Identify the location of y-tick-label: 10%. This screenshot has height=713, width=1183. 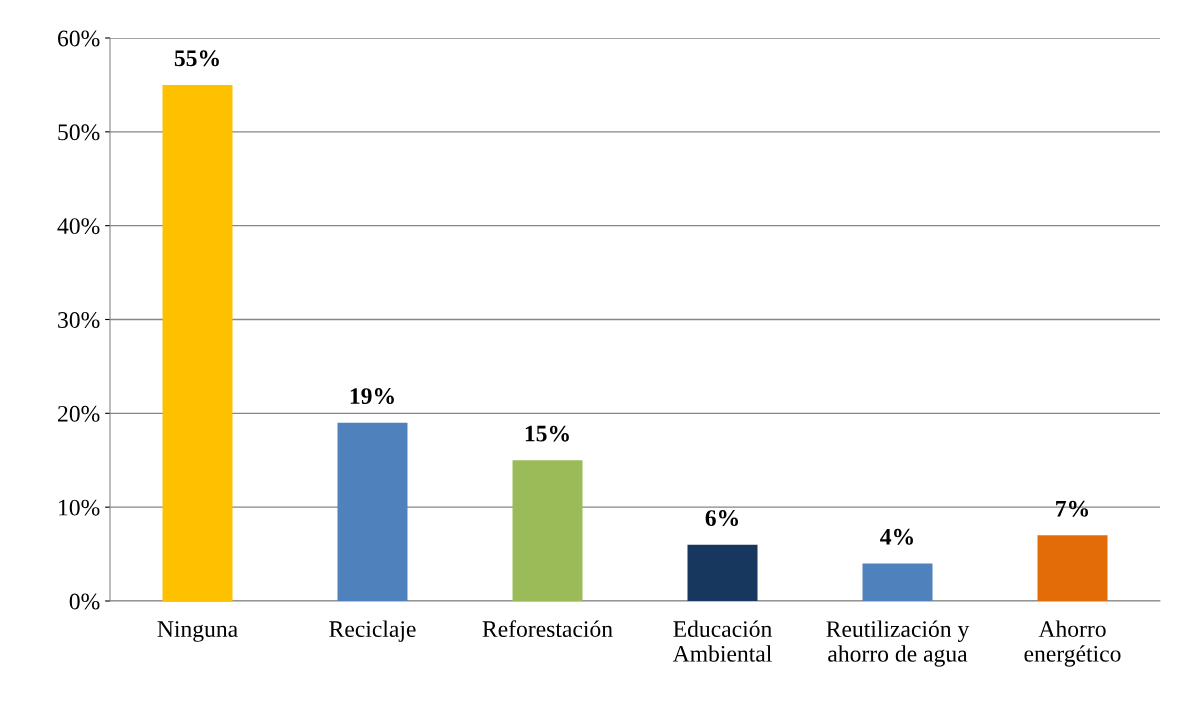
(79, 507).